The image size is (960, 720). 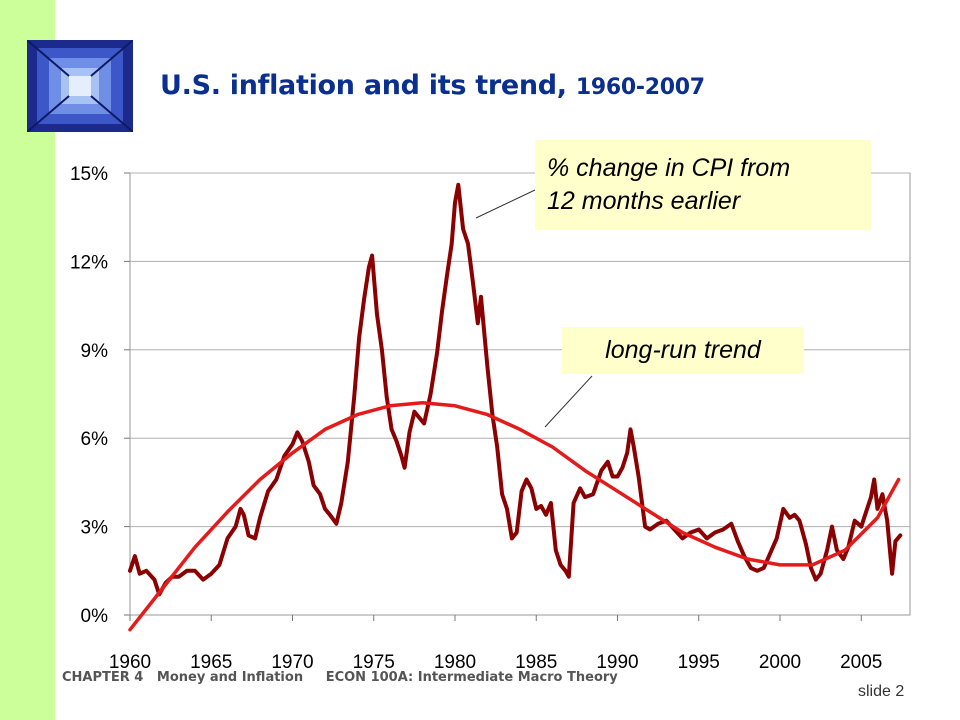 I want to click on x-tick-label: 1965, so click(x=211, y=662).